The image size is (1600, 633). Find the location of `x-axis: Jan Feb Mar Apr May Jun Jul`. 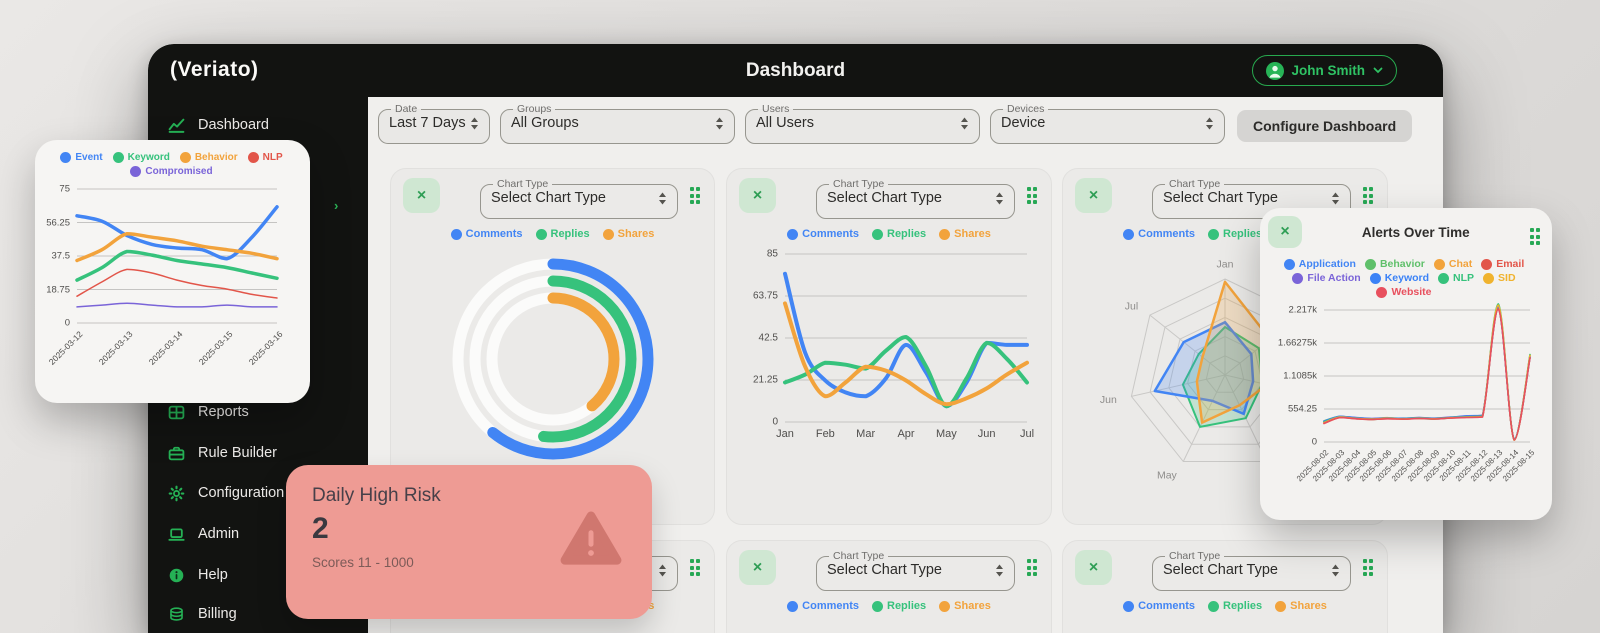

x-axis: Jan Feb Mar Apr May Jun Jul is located at coordinates (905, 440).